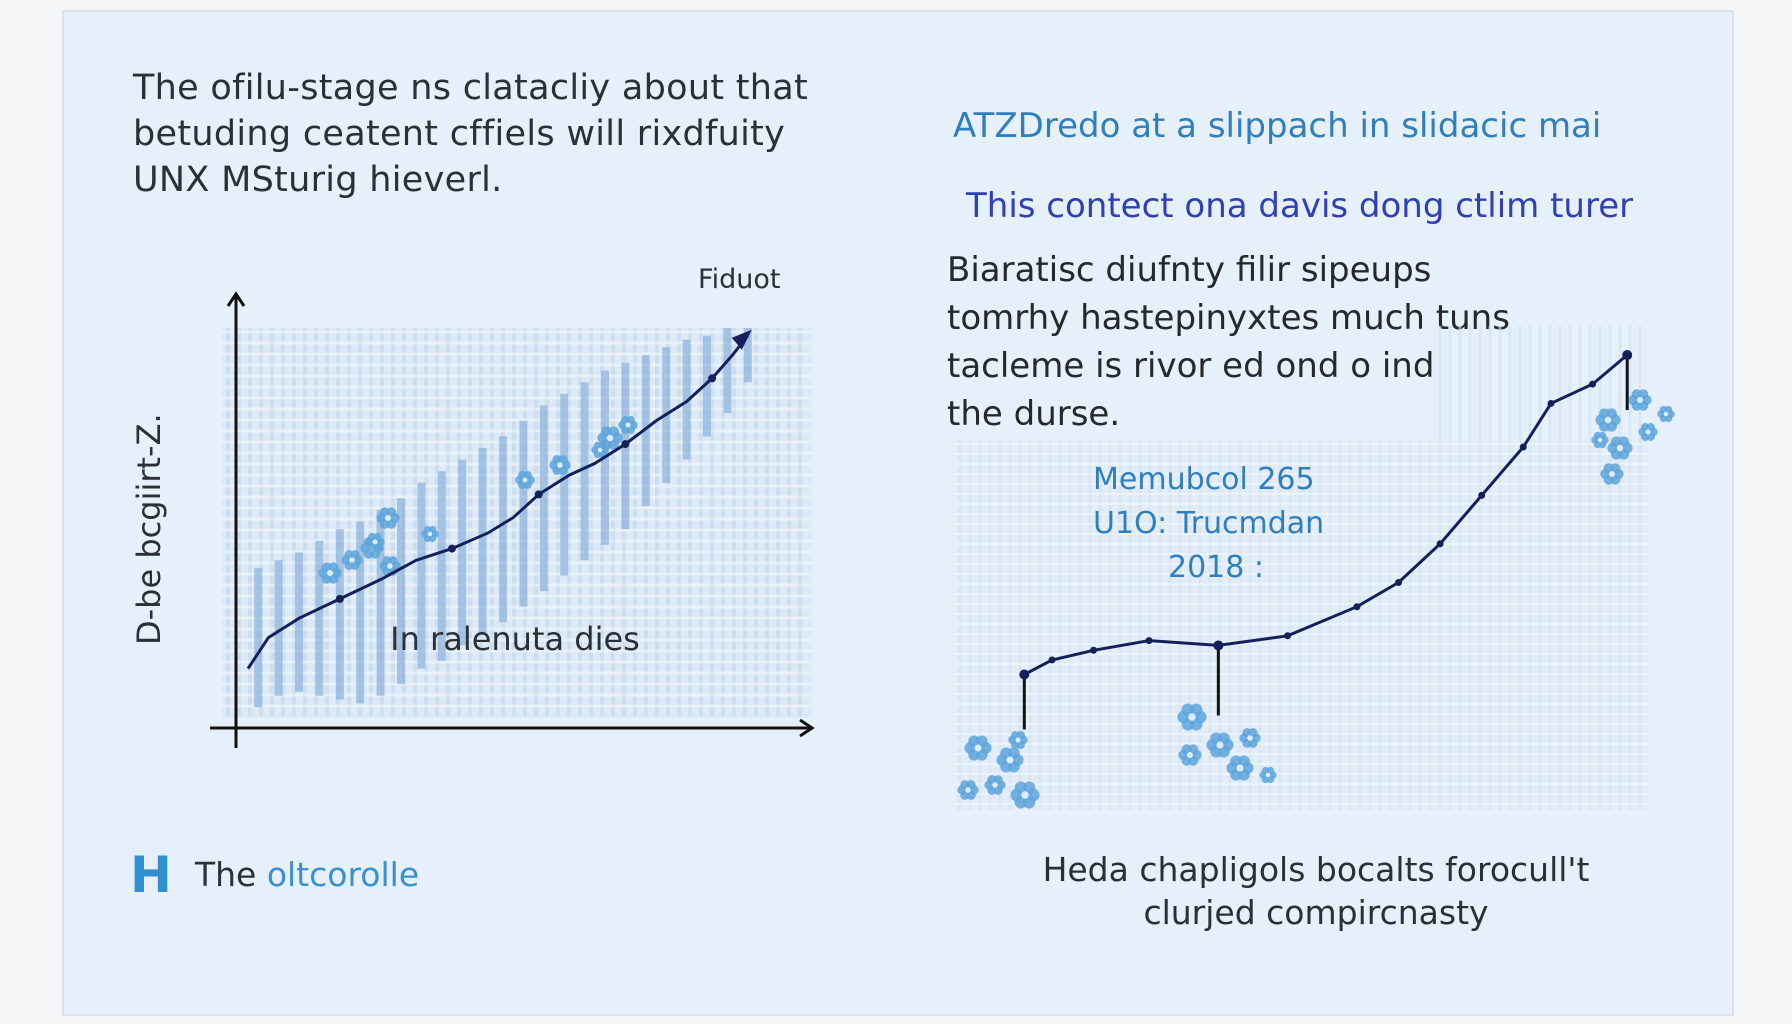 This screenshot has width=1792, height=1024. I want to click on right-series-line, so click(1326, 514).